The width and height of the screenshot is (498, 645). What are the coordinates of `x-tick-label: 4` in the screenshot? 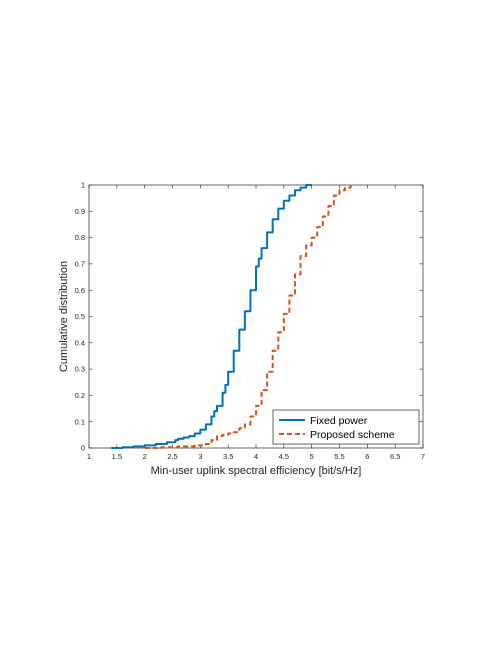 It's located at (256, 456).